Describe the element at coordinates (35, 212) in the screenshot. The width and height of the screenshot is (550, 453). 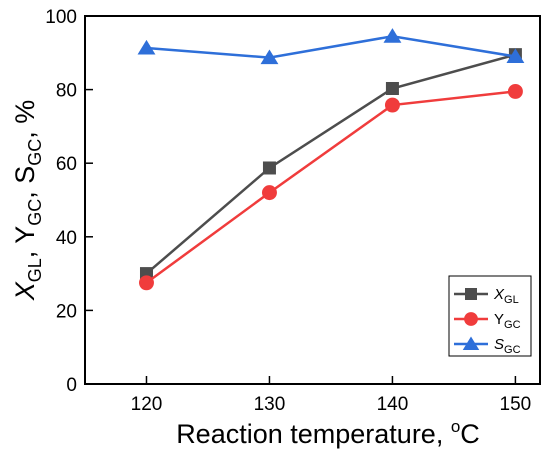
I see `y-axis-title-sub-2: GC` at that location.